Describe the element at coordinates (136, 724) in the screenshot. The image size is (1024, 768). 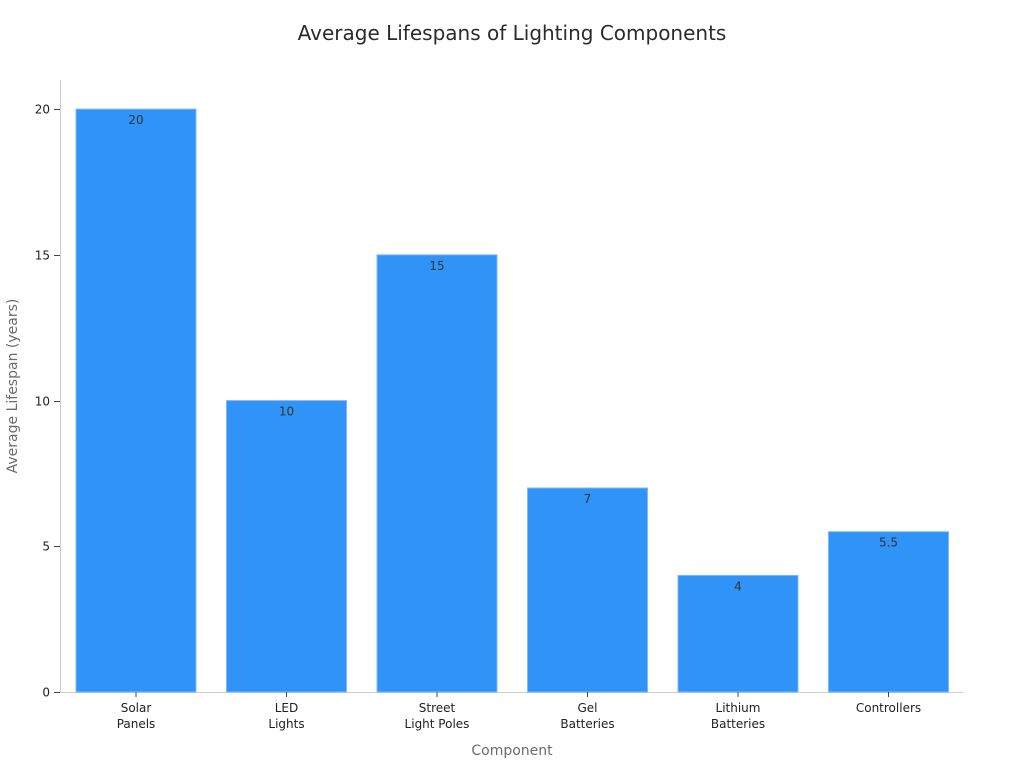
I see `x-tick-label-line: Panels` at that location.